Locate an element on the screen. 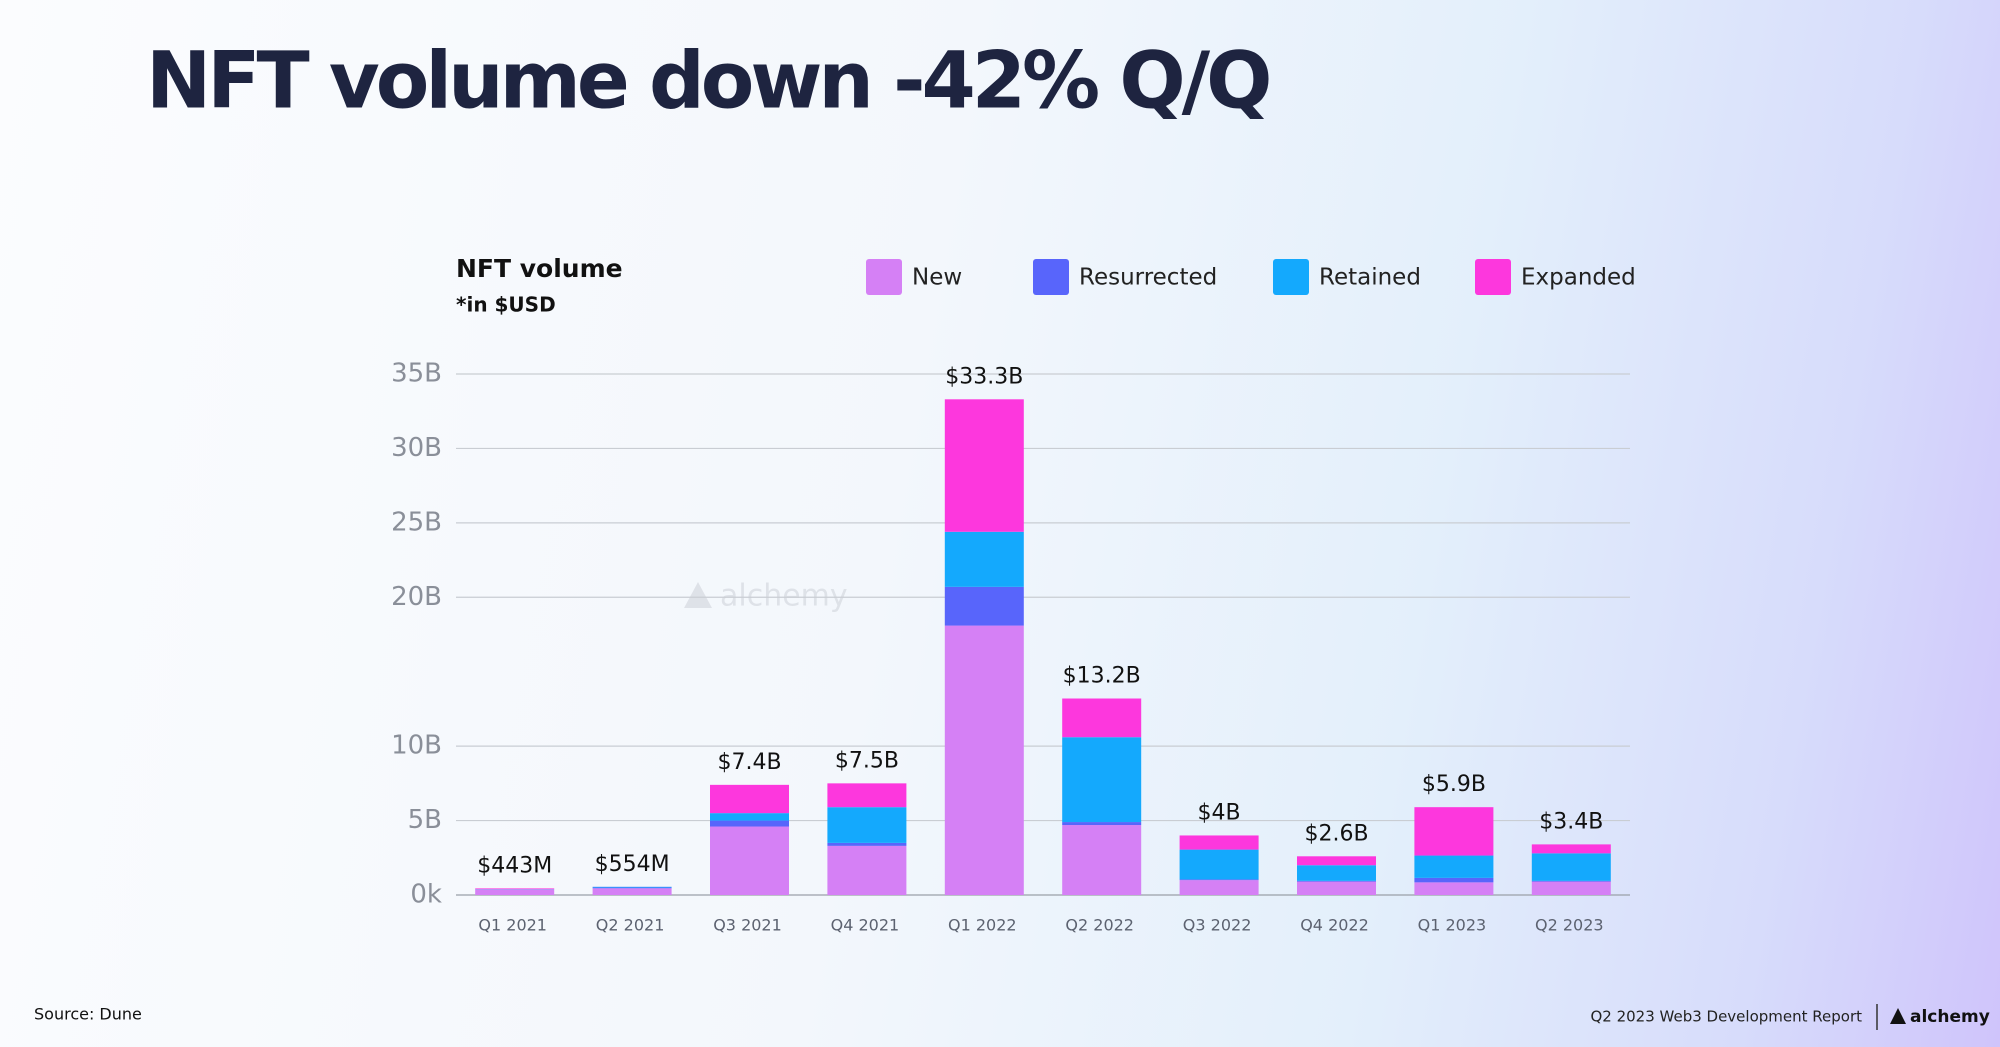 This screenshot has height=1047, width=2000. y-tick-label: 25B is located at coordinates (416, 522).